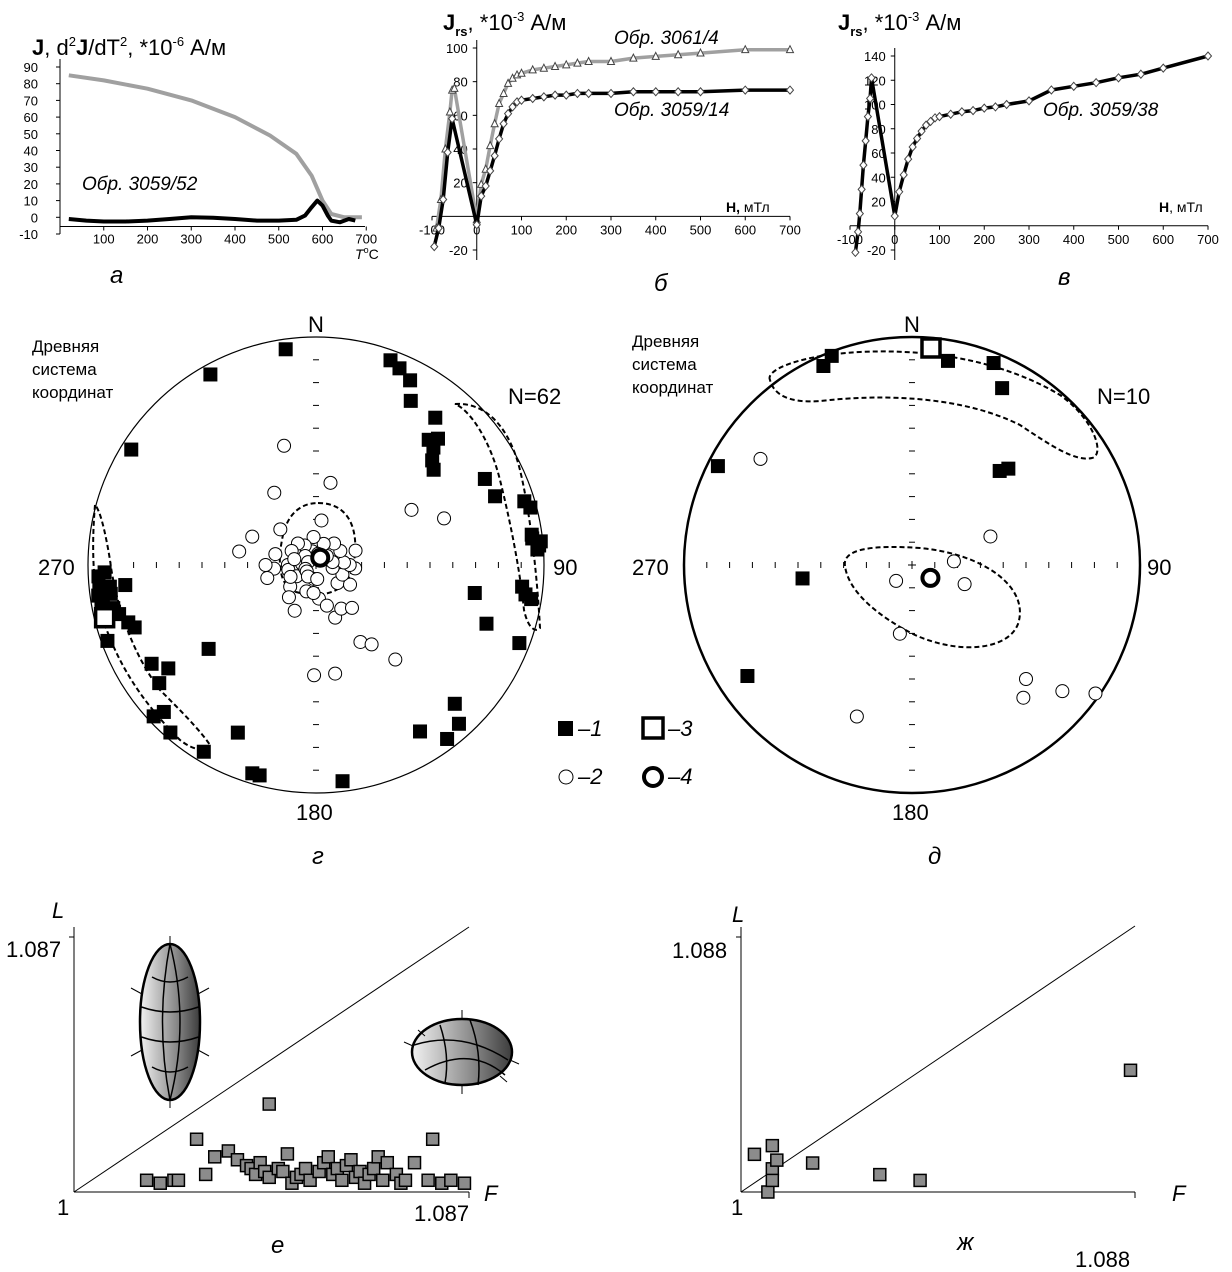 This screenshot has height=1272, width=1232. I want to click on panel-d-n-label: N=10, so click(1123, 396).